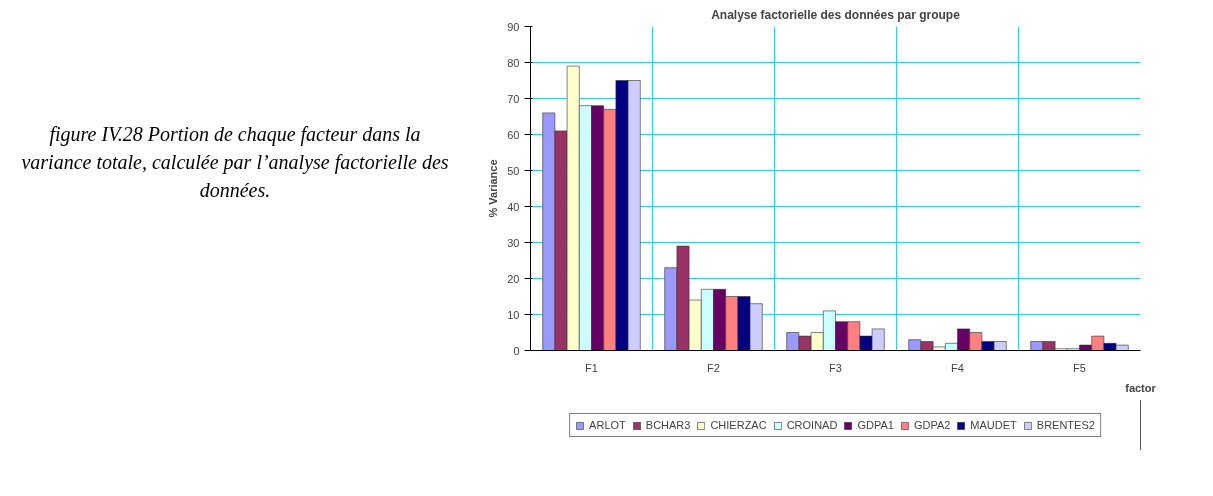 The width and height of the screenshot is (1213, 496). What do you see at coordinates (1141, 387) in the screenshot?
I see `x-axis-title: factor` at bounding box center [1141, 387].